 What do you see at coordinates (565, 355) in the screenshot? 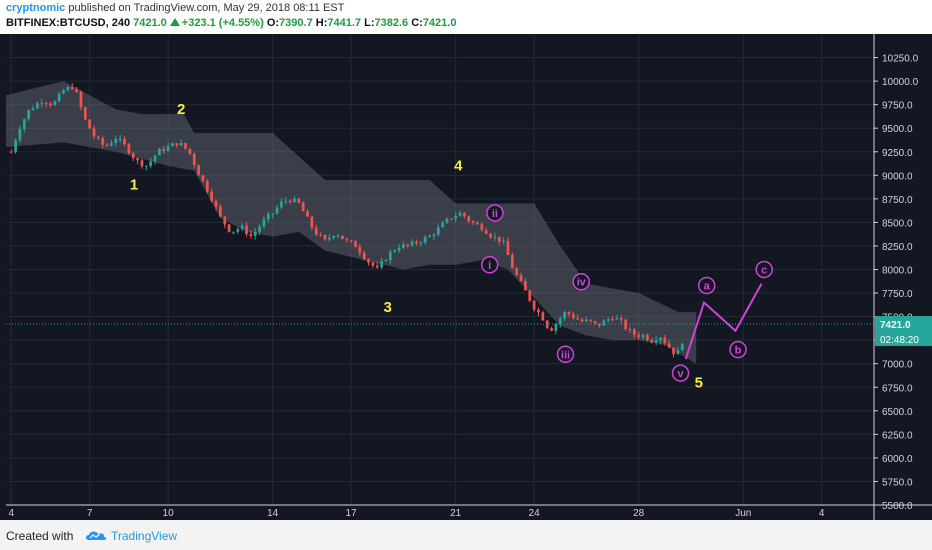
I see `sub-wave-label: iii` at bounding box center [565, 355].